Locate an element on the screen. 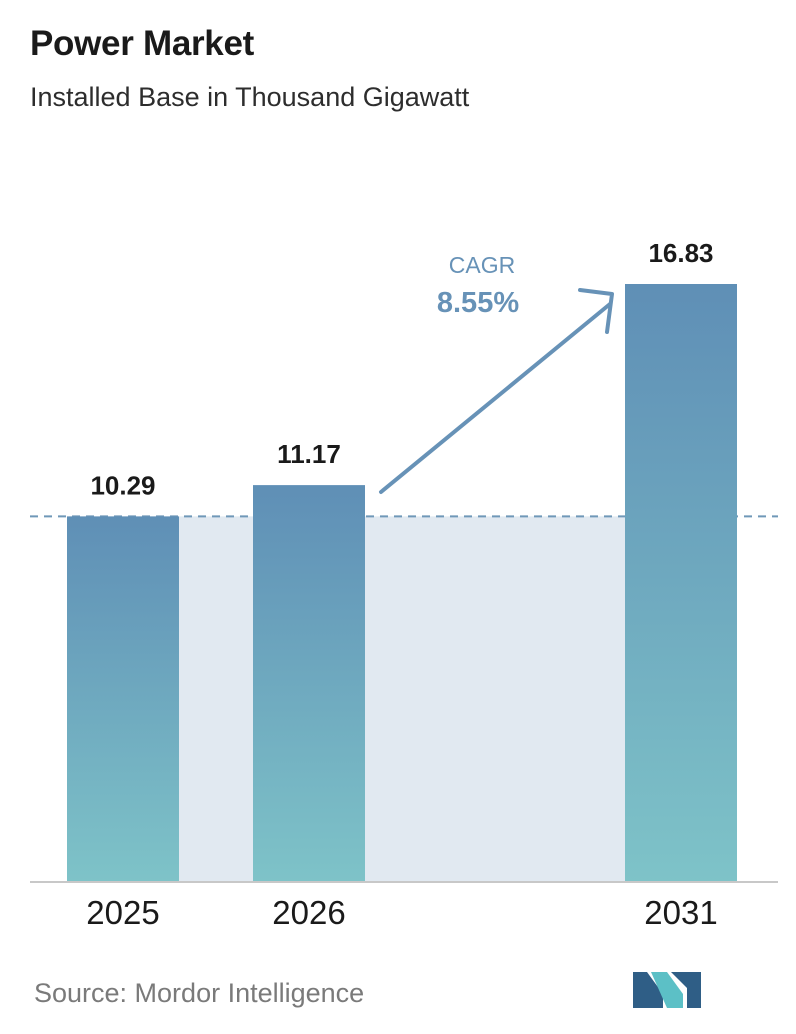 Image resolution: width=796 pixels, height=1034 pixels. source-note: Source: Mordor Intelligence is located at coordinates (199, 993).